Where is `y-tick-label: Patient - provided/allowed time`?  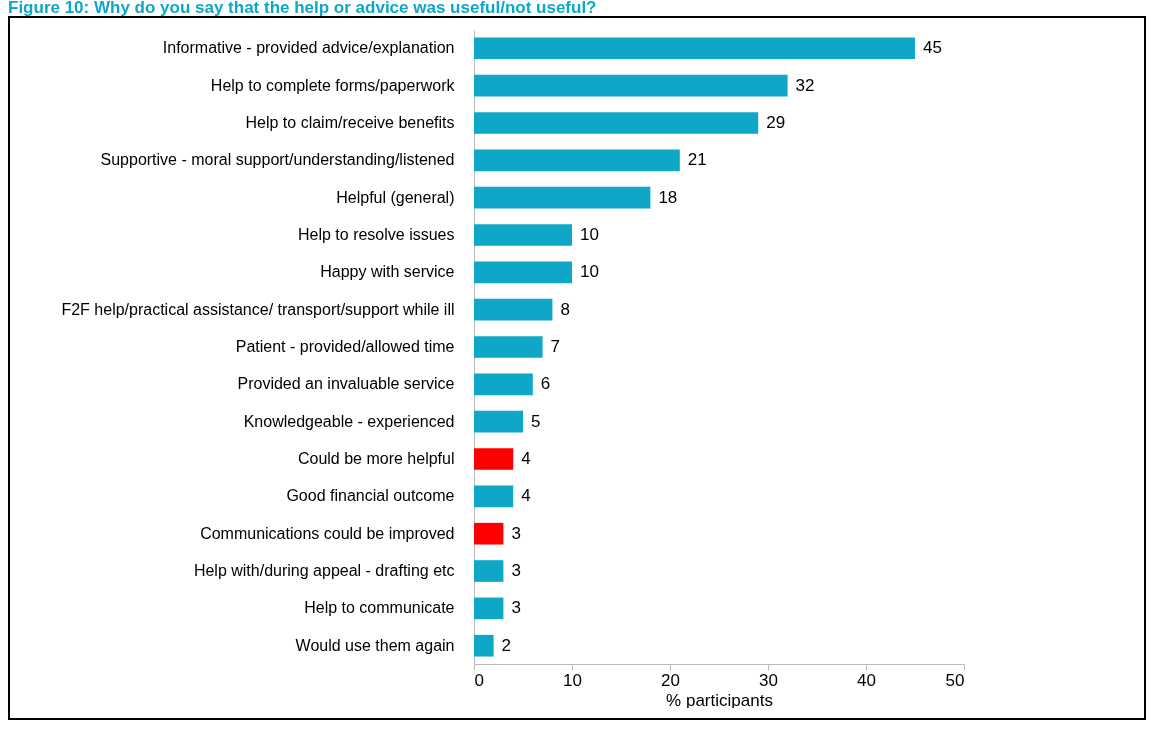
y-tick-label: Patient - provided/allowed time is located at coordinates (345, 346).